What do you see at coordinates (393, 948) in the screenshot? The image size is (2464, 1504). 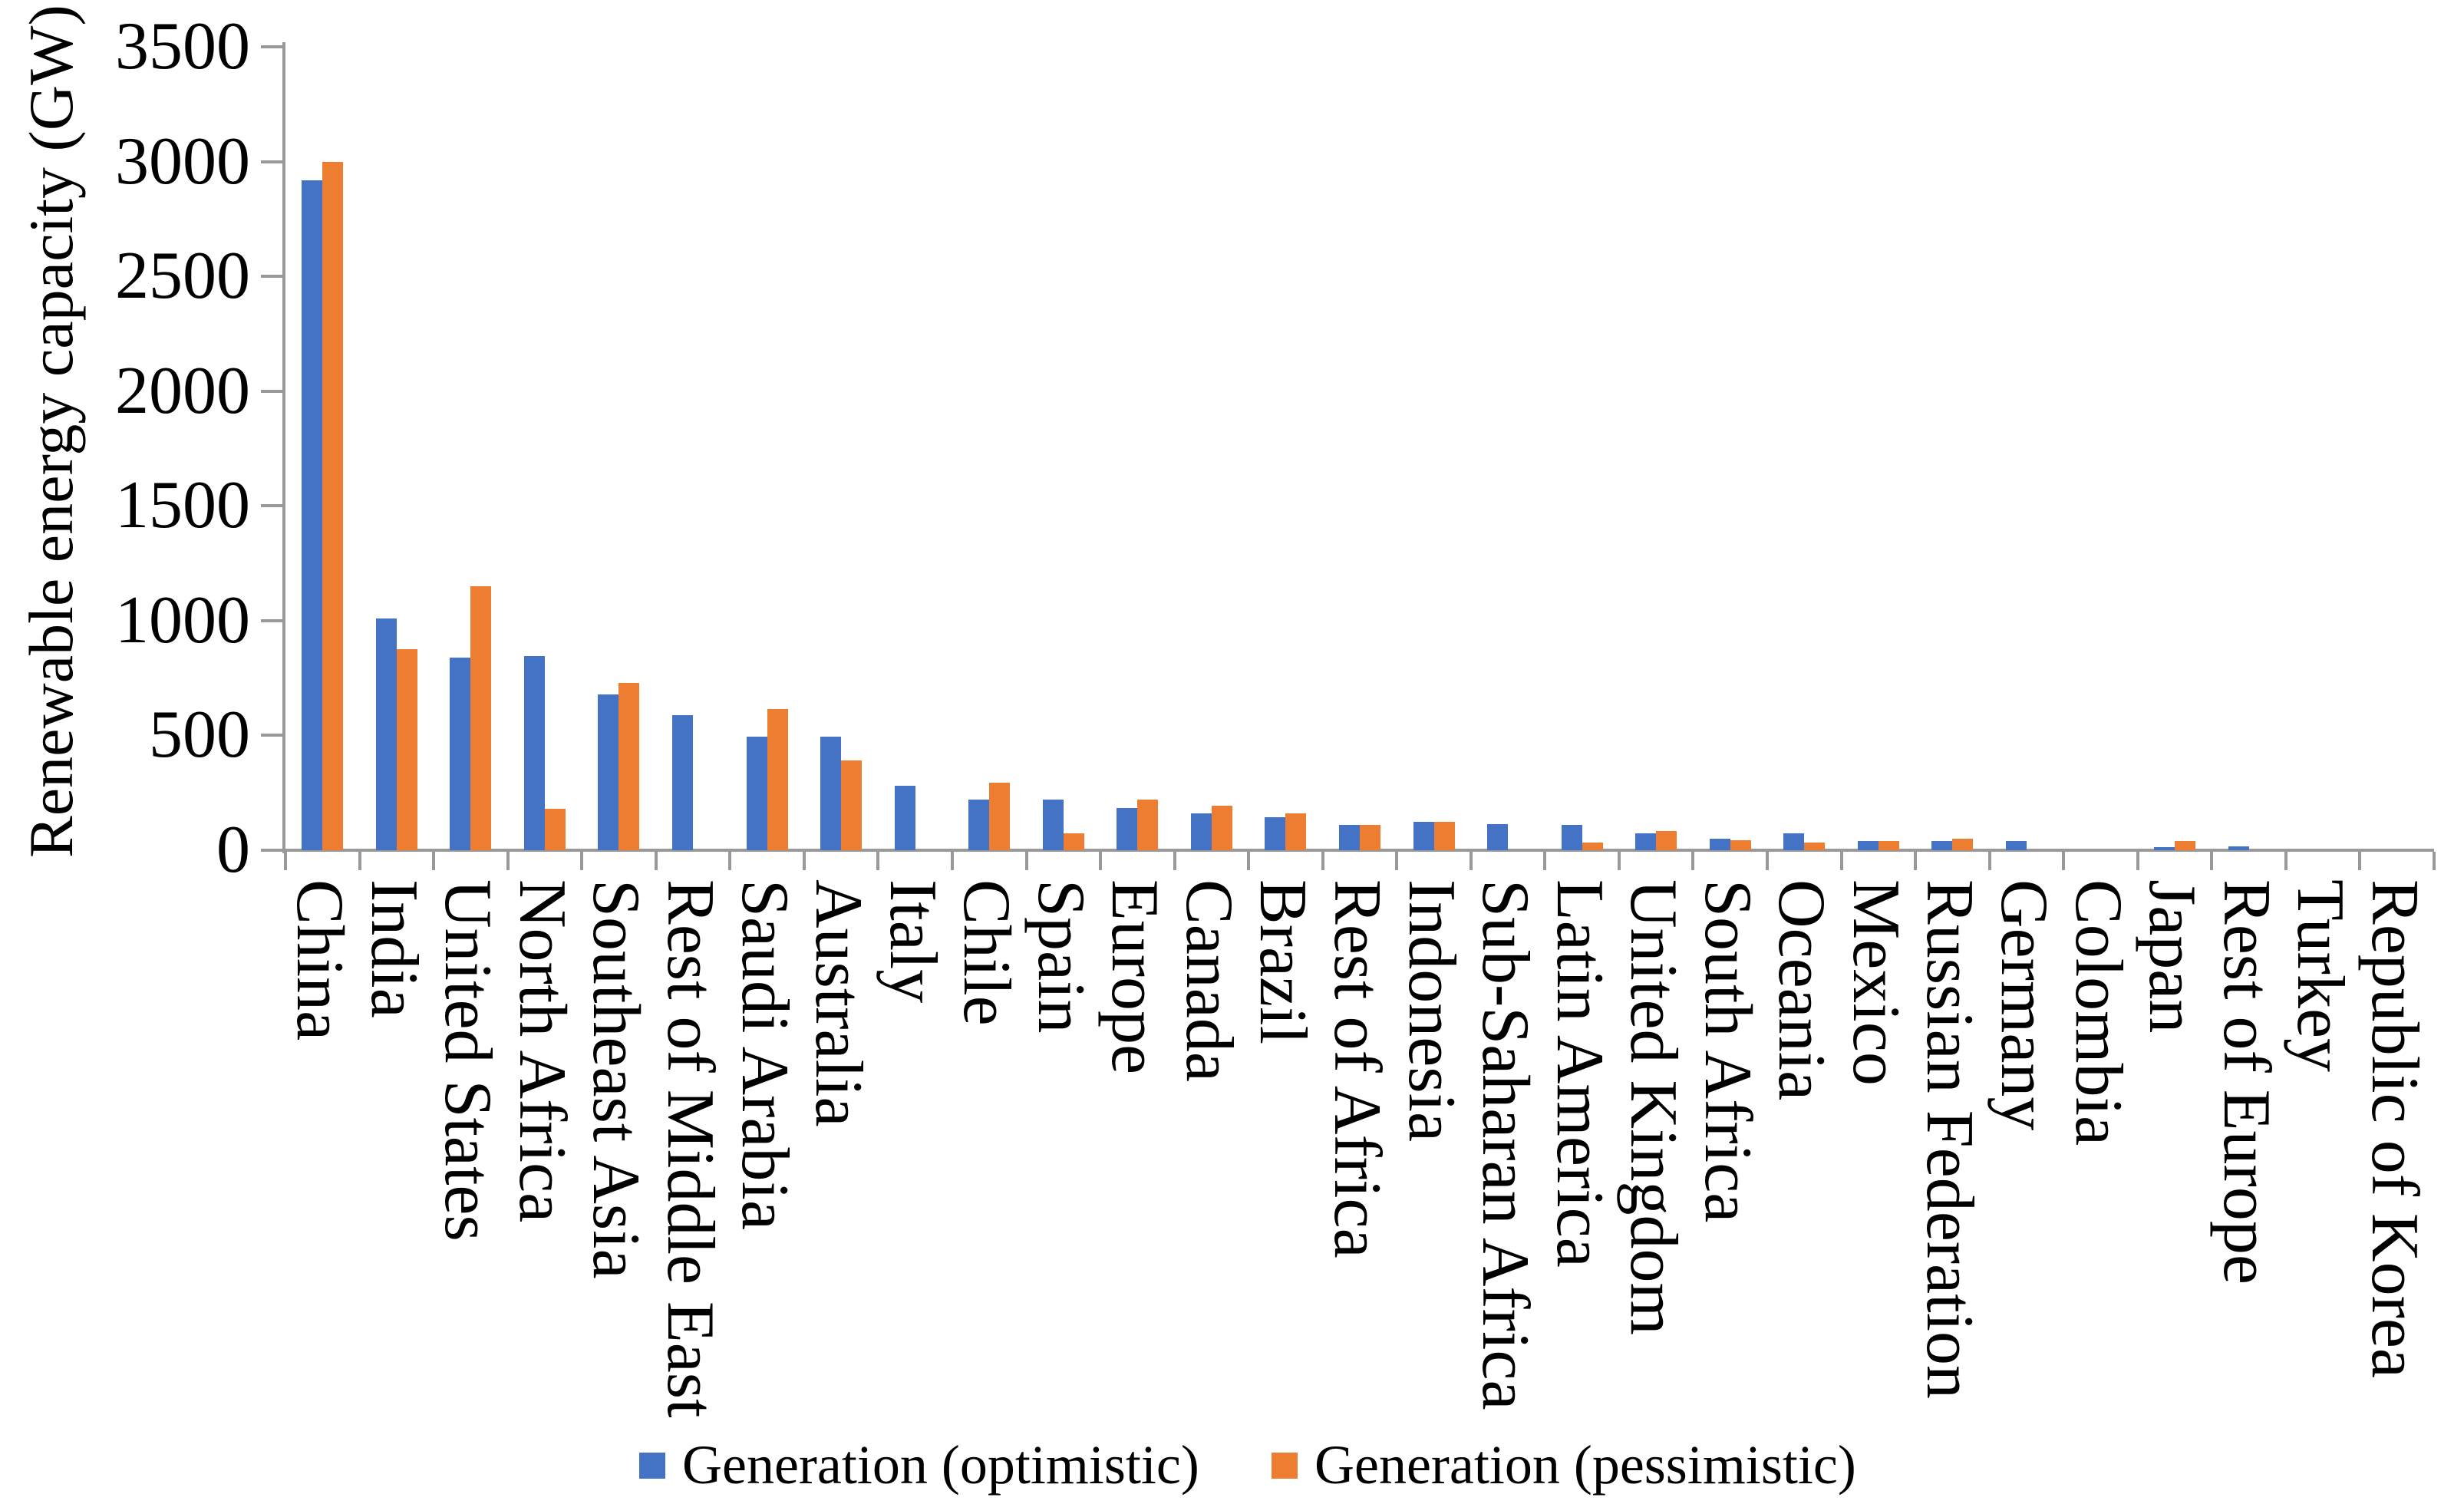 I see `category-label-india: India` at bounding box center [393, 948].